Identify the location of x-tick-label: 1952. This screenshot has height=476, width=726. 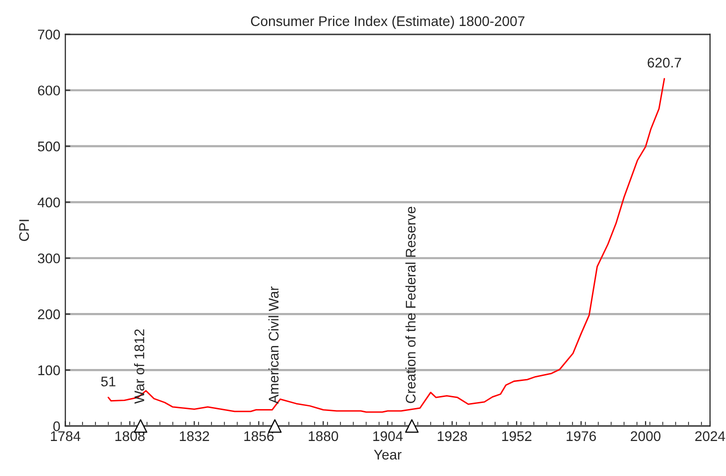
(517, 436).